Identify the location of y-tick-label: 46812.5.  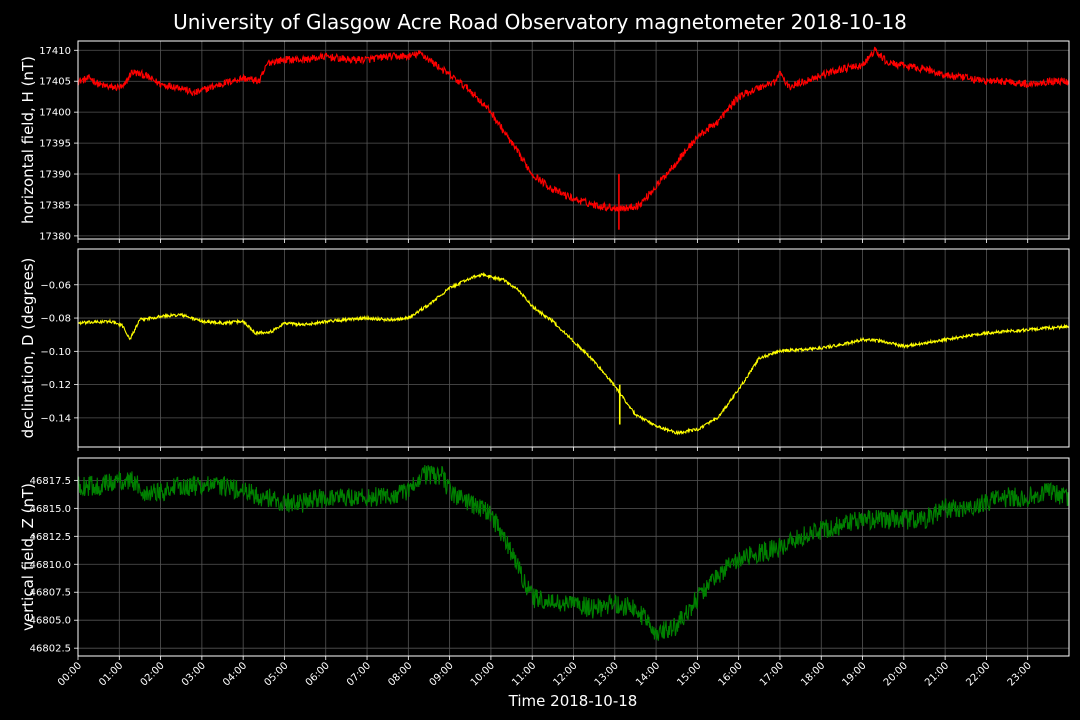
(50, 537).